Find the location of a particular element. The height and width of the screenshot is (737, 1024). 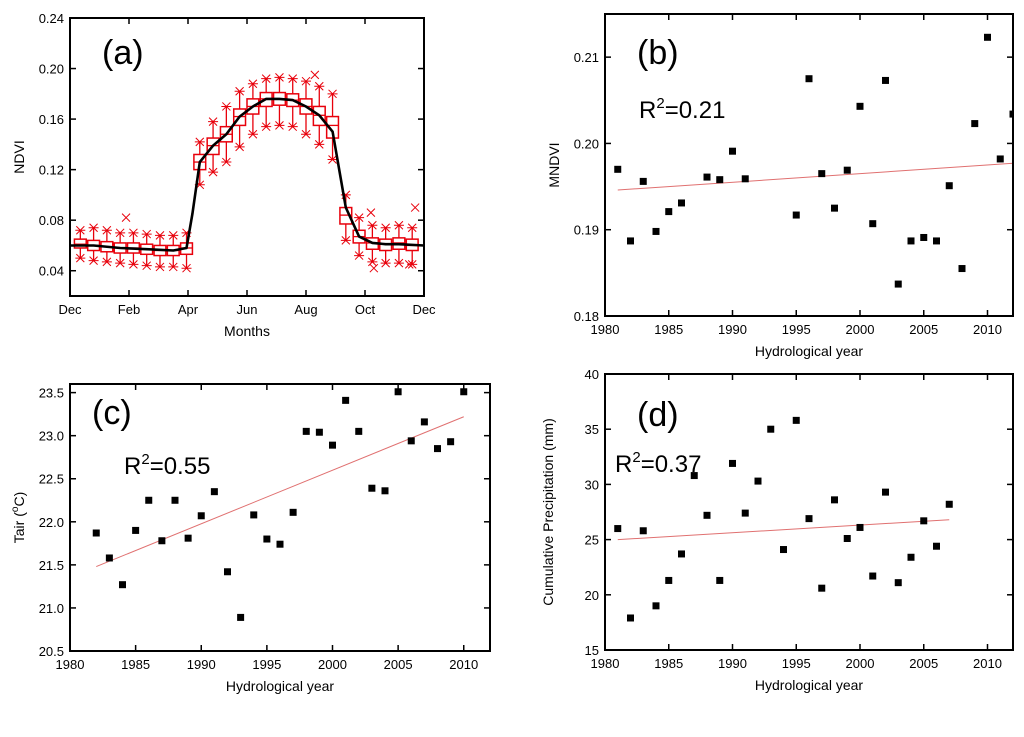

x-tick-label: Apr is located at coordinates (188, 309).